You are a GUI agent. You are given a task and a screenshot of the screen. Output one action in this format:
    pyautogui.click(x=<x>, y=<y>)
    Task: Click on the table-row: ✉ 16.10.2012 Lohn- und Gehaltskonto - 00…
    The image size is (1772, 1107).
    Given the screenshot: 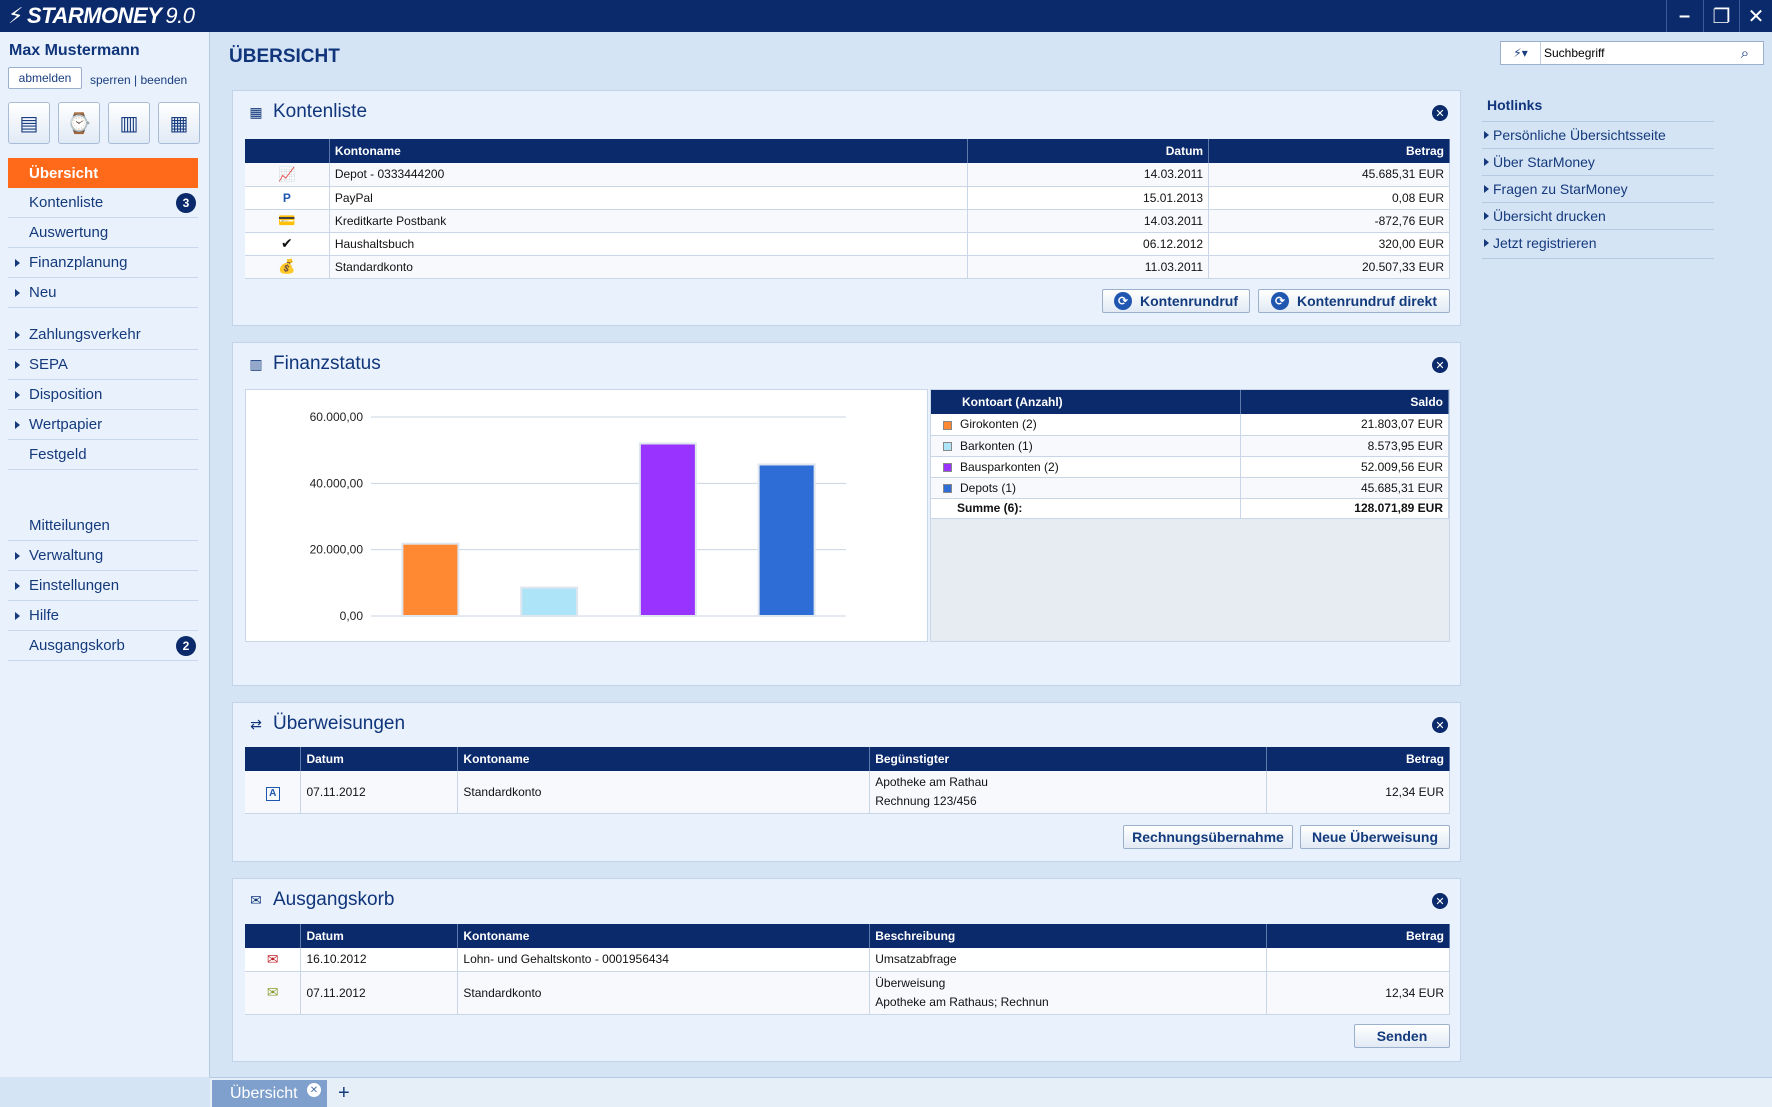 What is the action you would take?
    pyautogui.click(x=847, y=960)
    